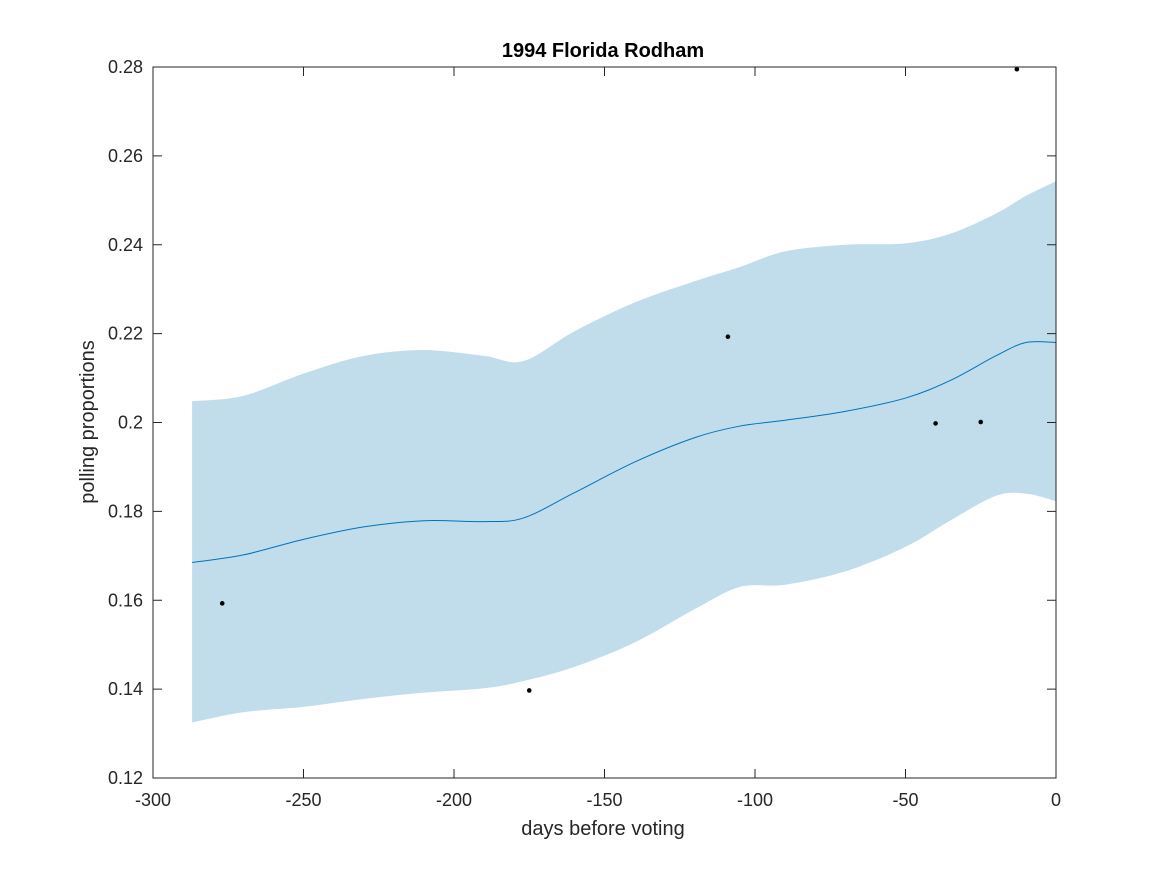 The image size is (1167, 875). I want to click on y-tick-label: 0.18, so click(125, 511).